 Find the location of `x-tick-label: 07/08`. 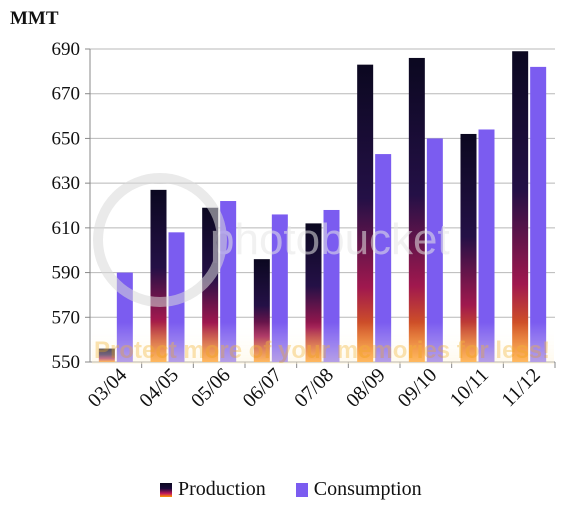

x-tick-label: 07/08 is located at coordinates (314, 388).